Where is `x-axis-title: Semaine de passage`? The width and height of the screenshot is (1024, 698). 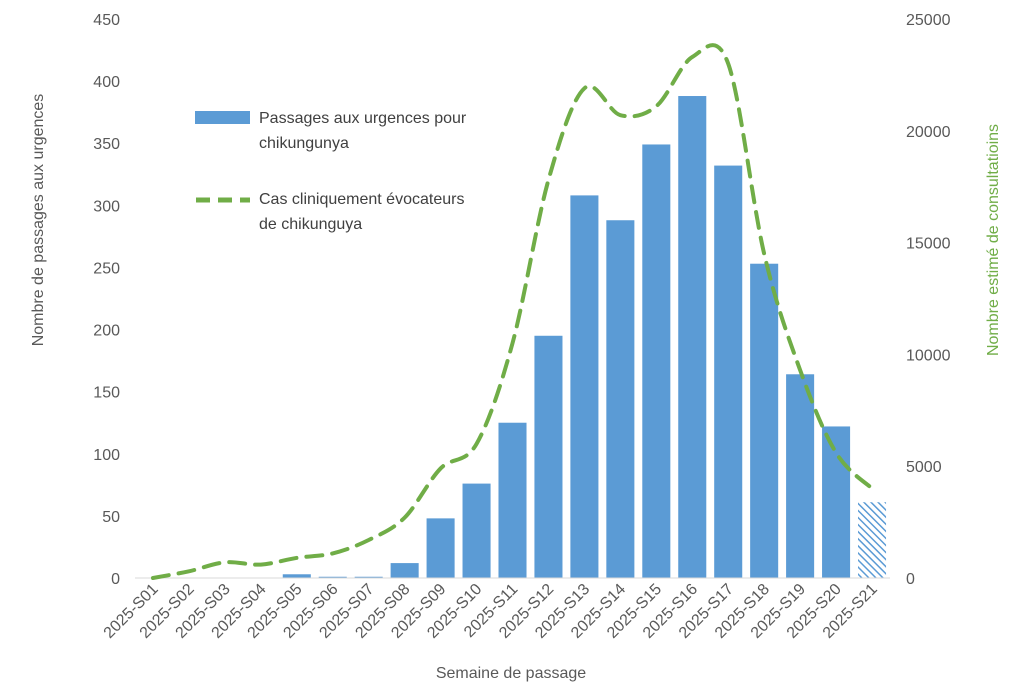 x-axis-title: Semaine de passage is located at coordinates (511, 673).